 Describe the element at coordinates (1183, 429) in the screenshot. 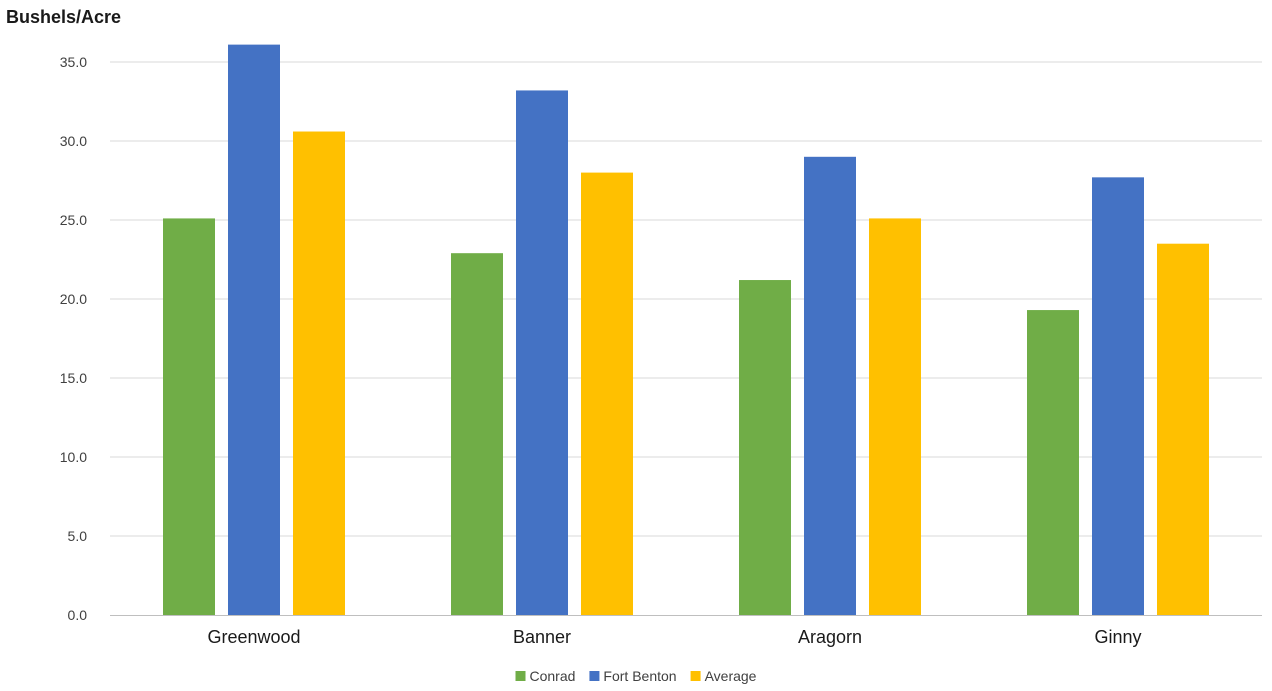

I see `bar-average-ginny` at that location.